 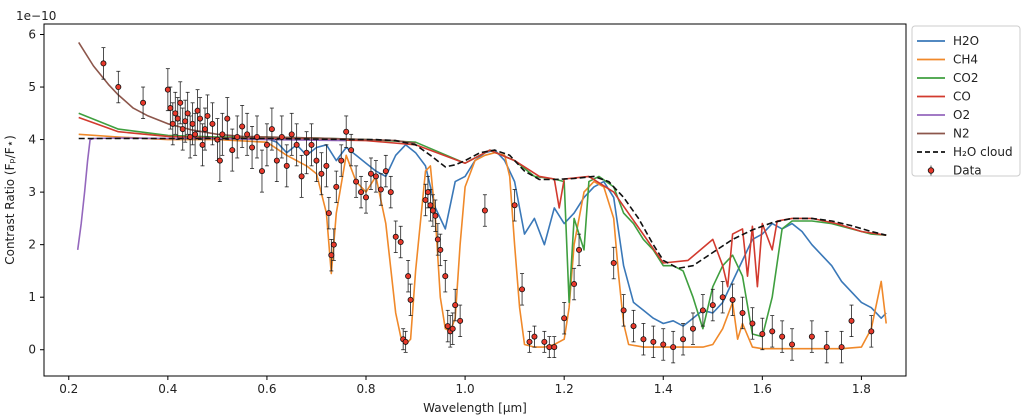 I want to click on legend-label: CO2, so click(x=965, y=78).